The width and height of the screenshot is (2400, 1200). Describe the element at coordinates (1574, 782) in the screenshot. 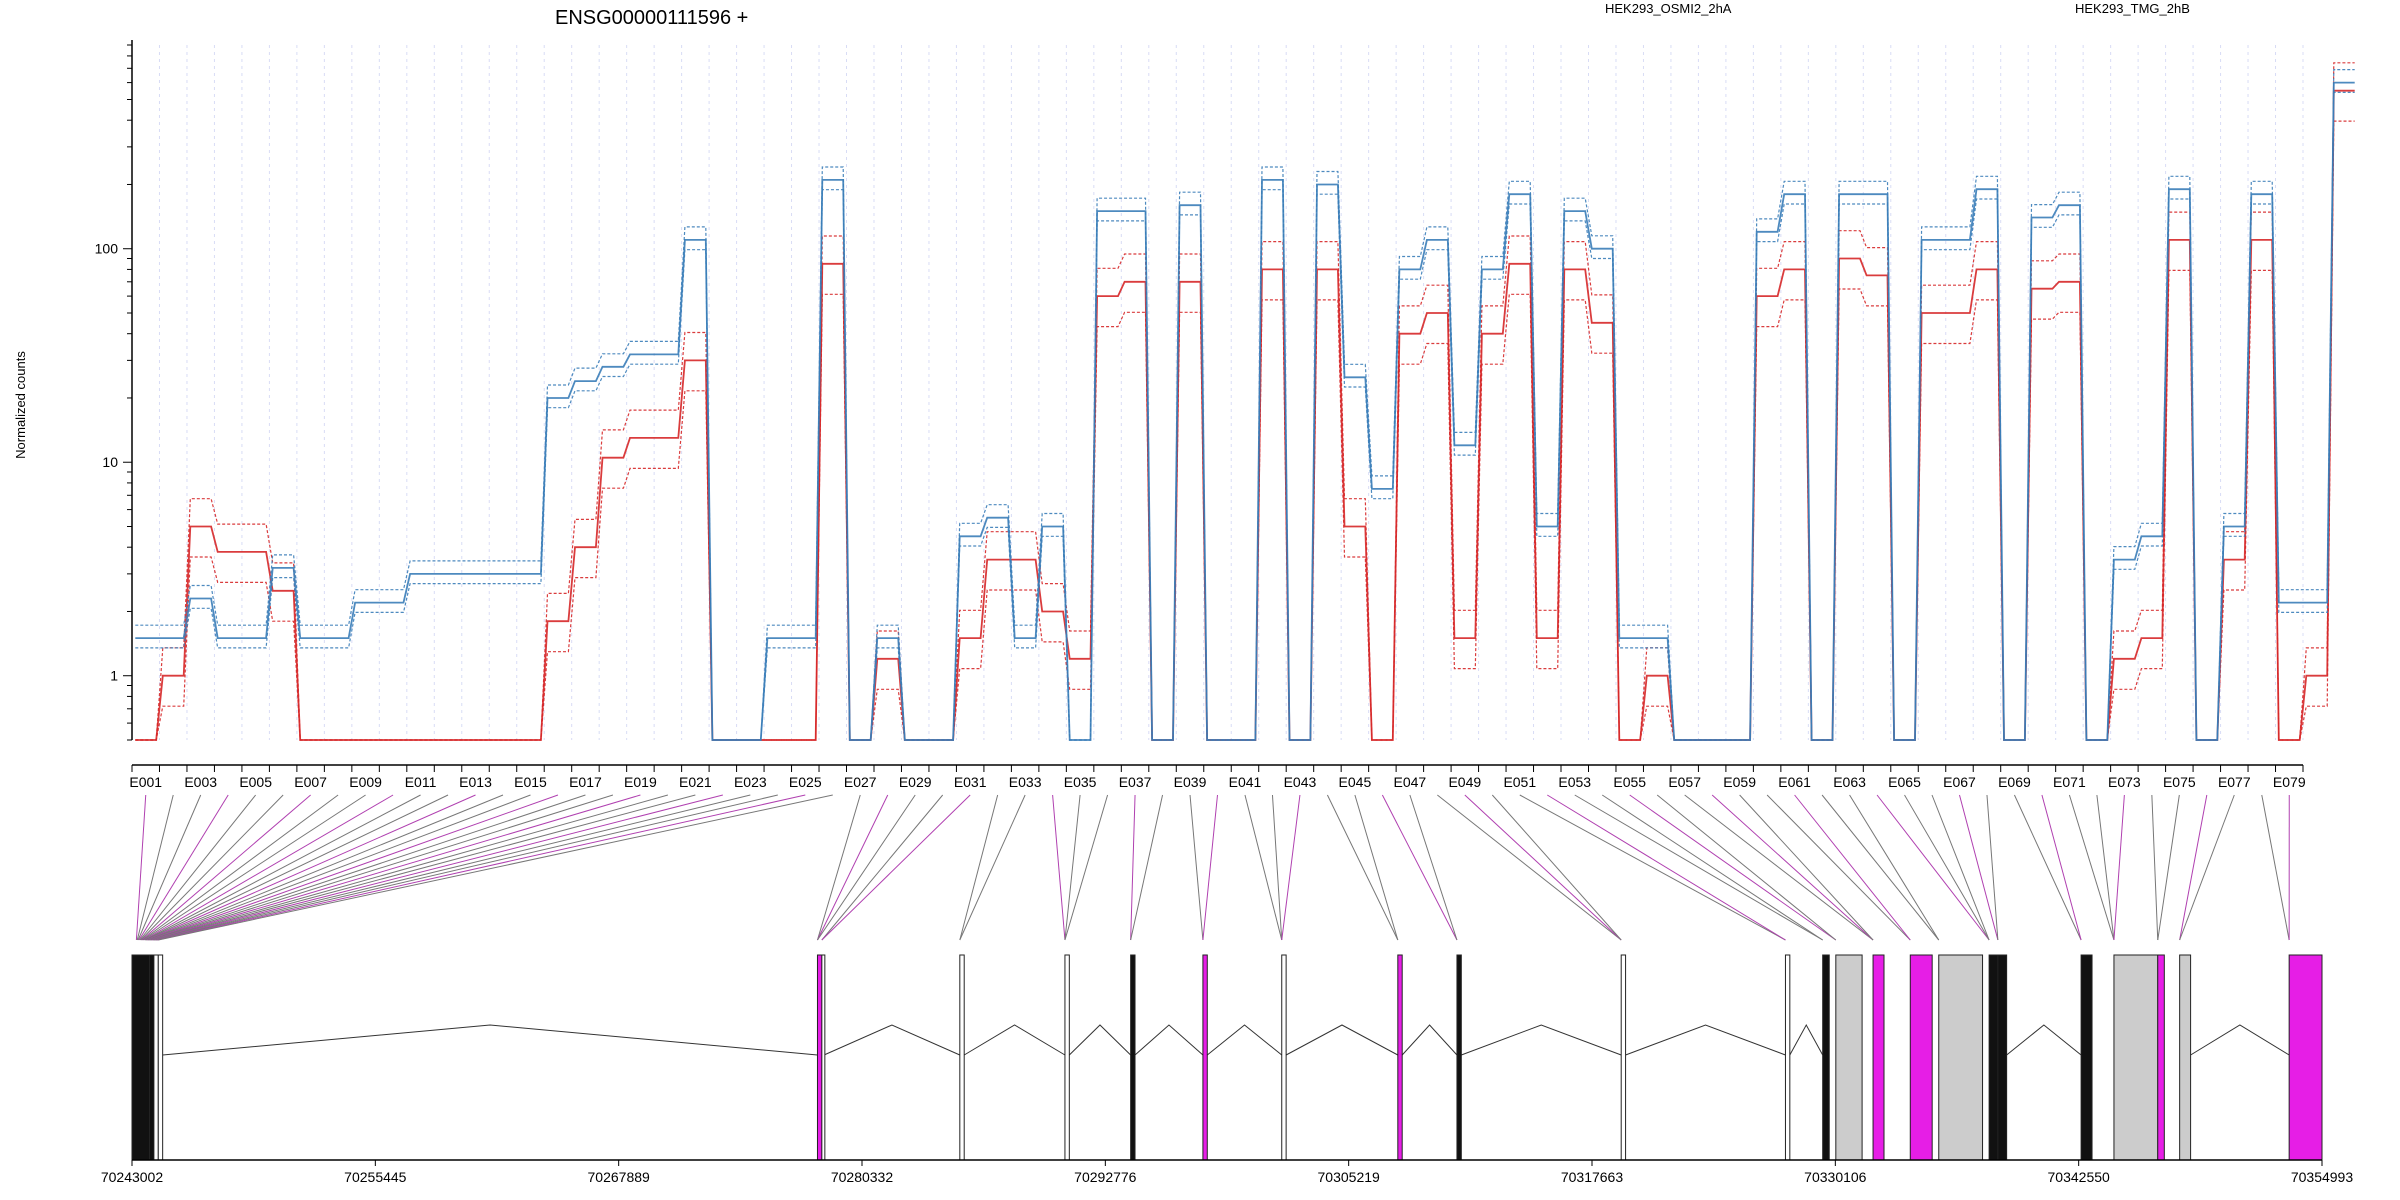

I see `x-tick-label: E053` at that location.